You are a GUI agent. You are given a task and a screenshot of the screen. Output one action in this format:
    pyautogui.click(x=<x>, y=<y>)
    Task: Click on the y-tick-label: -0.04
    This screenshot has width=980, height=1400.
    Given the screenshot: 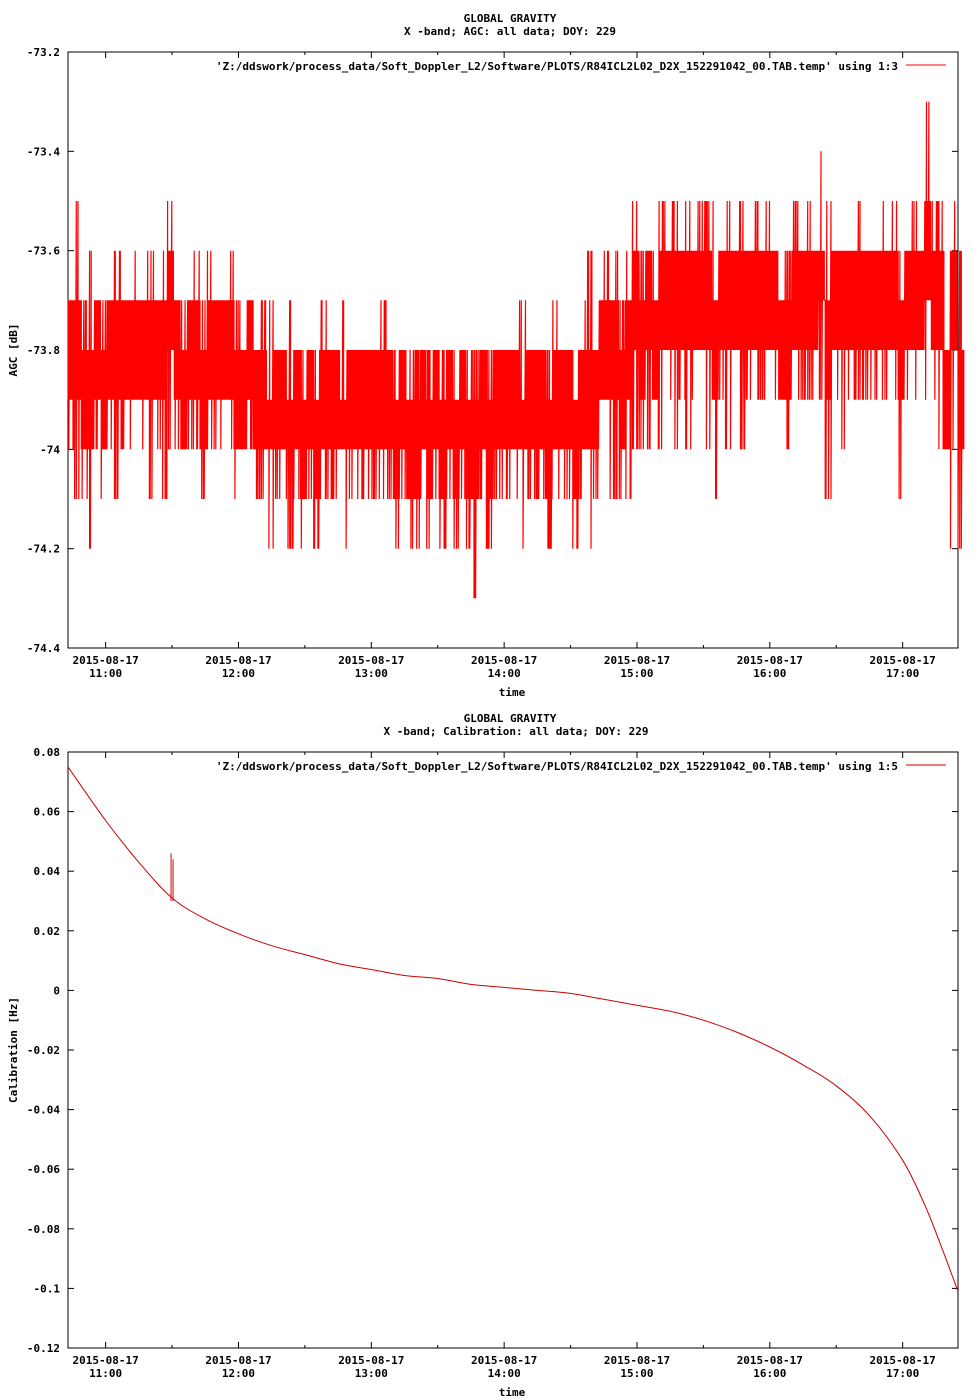 What is the action you would take?
    pyautogui.click(x=43, y=1110)
    